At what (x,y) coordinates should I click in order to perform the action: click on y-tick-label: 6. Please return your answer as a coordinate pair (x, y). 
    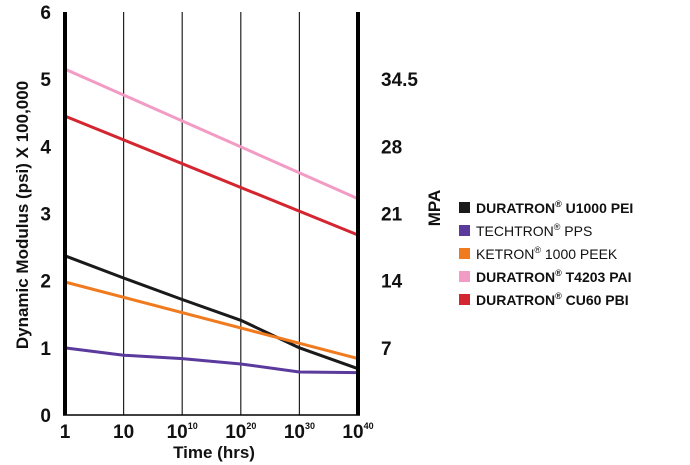
    Looking at the image, I should click on (45, 13).